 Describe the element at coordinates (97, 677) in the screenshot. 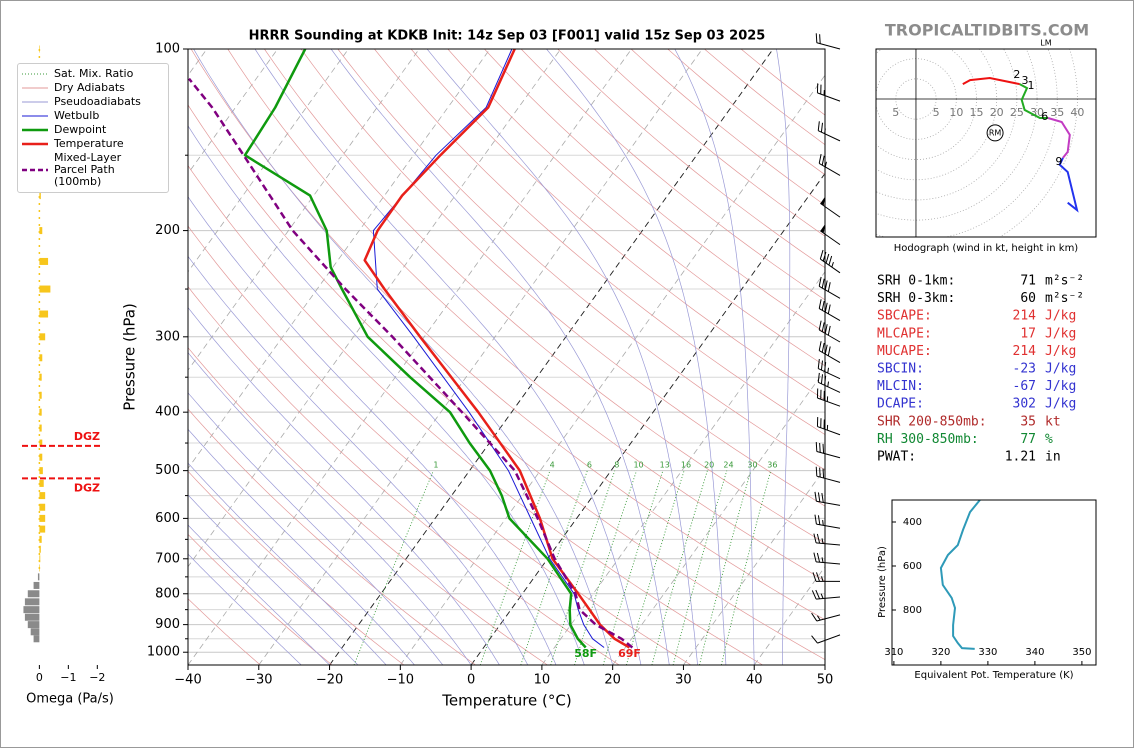

I see `omega-x-tick-label: −2` at that location.